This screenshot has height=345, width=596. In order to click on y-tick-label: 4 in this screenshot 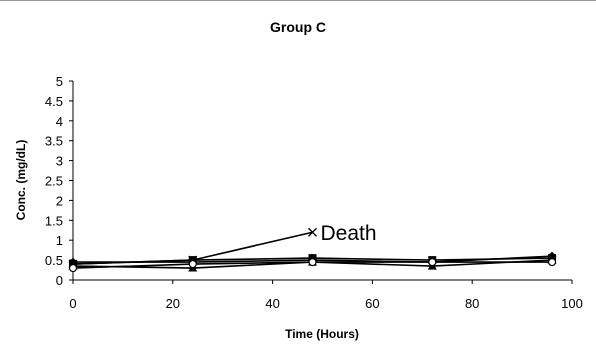, I will do `click(59, 121)`.